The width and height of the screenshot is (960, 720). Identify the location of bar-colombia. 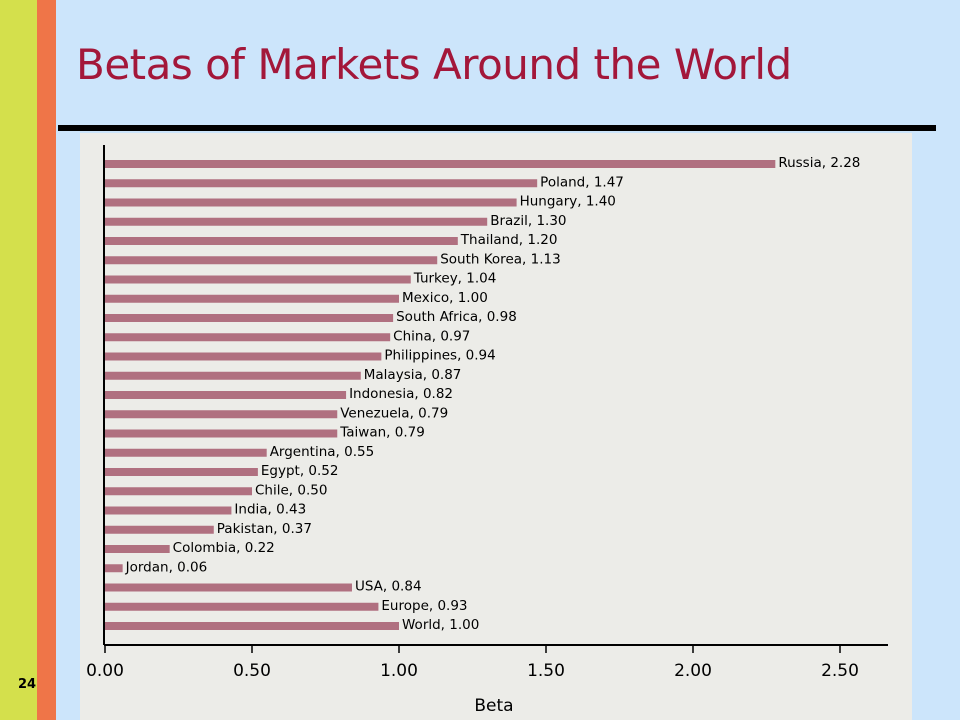
(137, 549).